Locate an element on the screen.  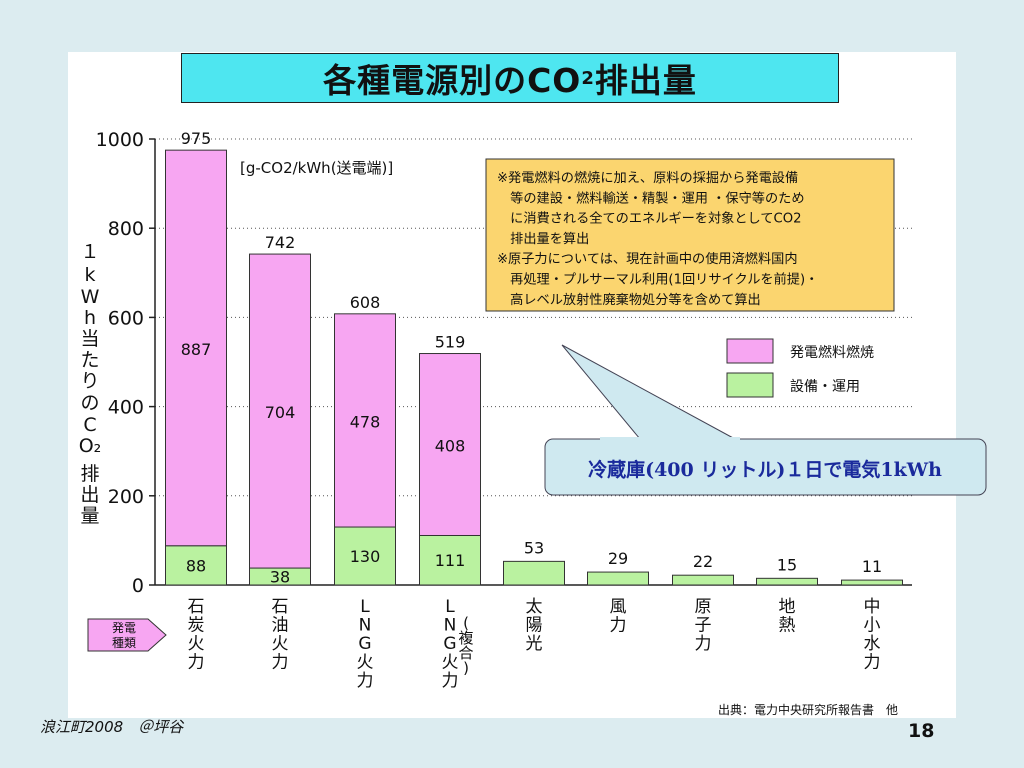
category-label-char: 原 is located at coordinates (703, 607).